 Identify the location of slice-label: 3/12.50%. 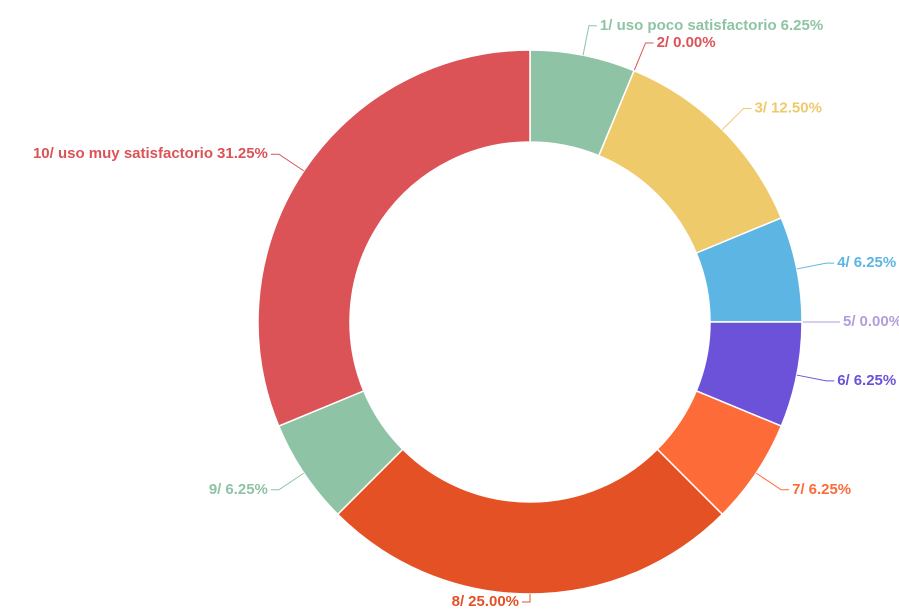
(788, 107).